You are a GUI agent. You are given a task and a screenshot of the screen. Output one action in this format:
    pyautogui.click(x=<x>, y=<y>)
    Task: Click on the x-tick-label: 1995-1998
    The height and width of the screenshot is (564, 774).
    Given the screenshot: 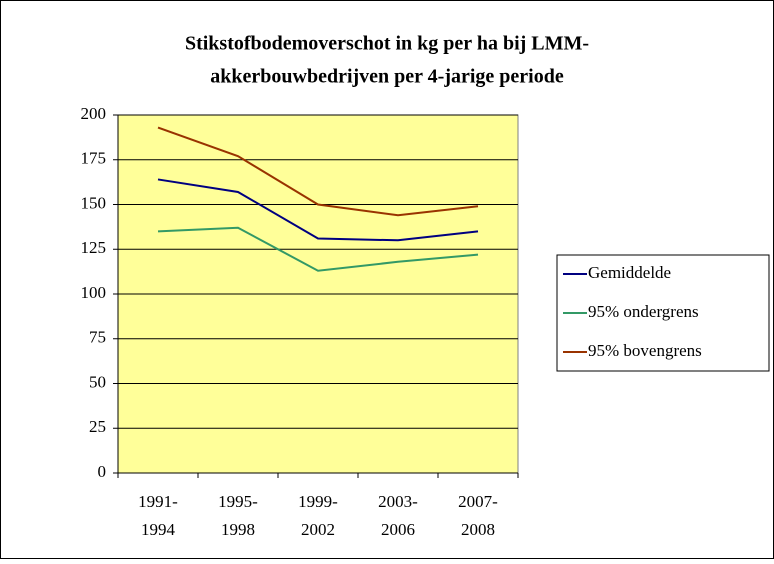 What is the action you would take?
    pyautogui.click(x=238, y=515)
    